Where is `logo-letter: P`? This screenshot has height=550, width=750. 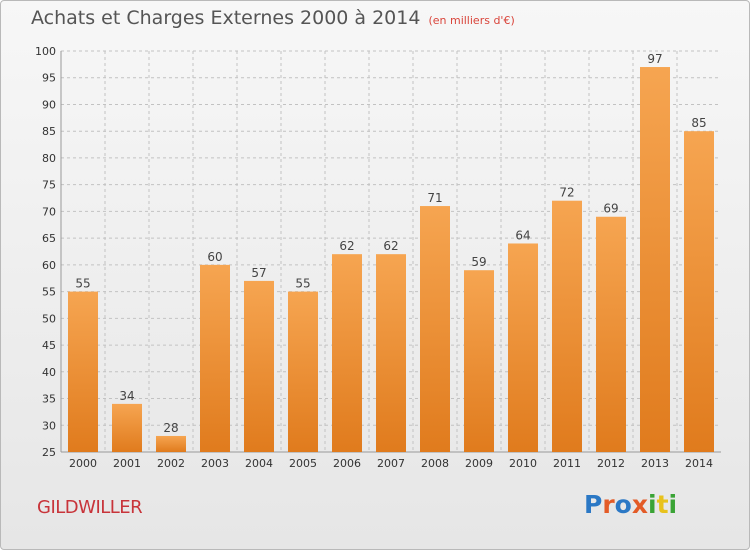 logo-letter: P is located at coordinates (593, 504).